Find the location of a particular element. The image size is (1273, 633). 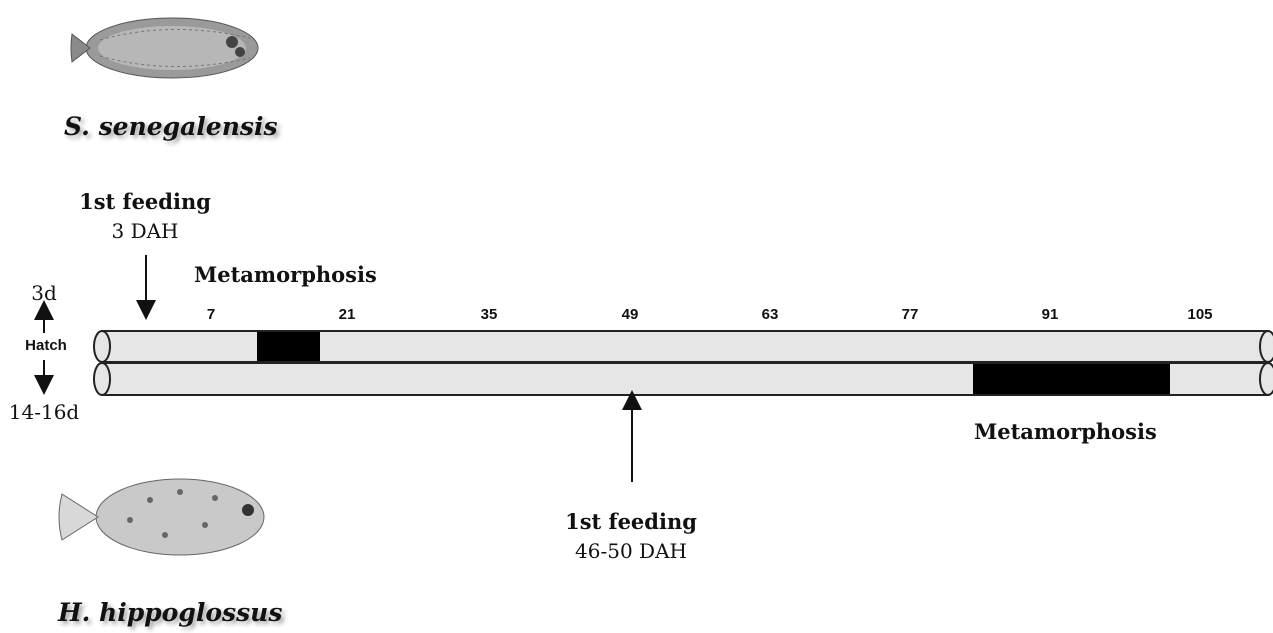

axis-tick: 91 is located at coordinates (1050, 314).